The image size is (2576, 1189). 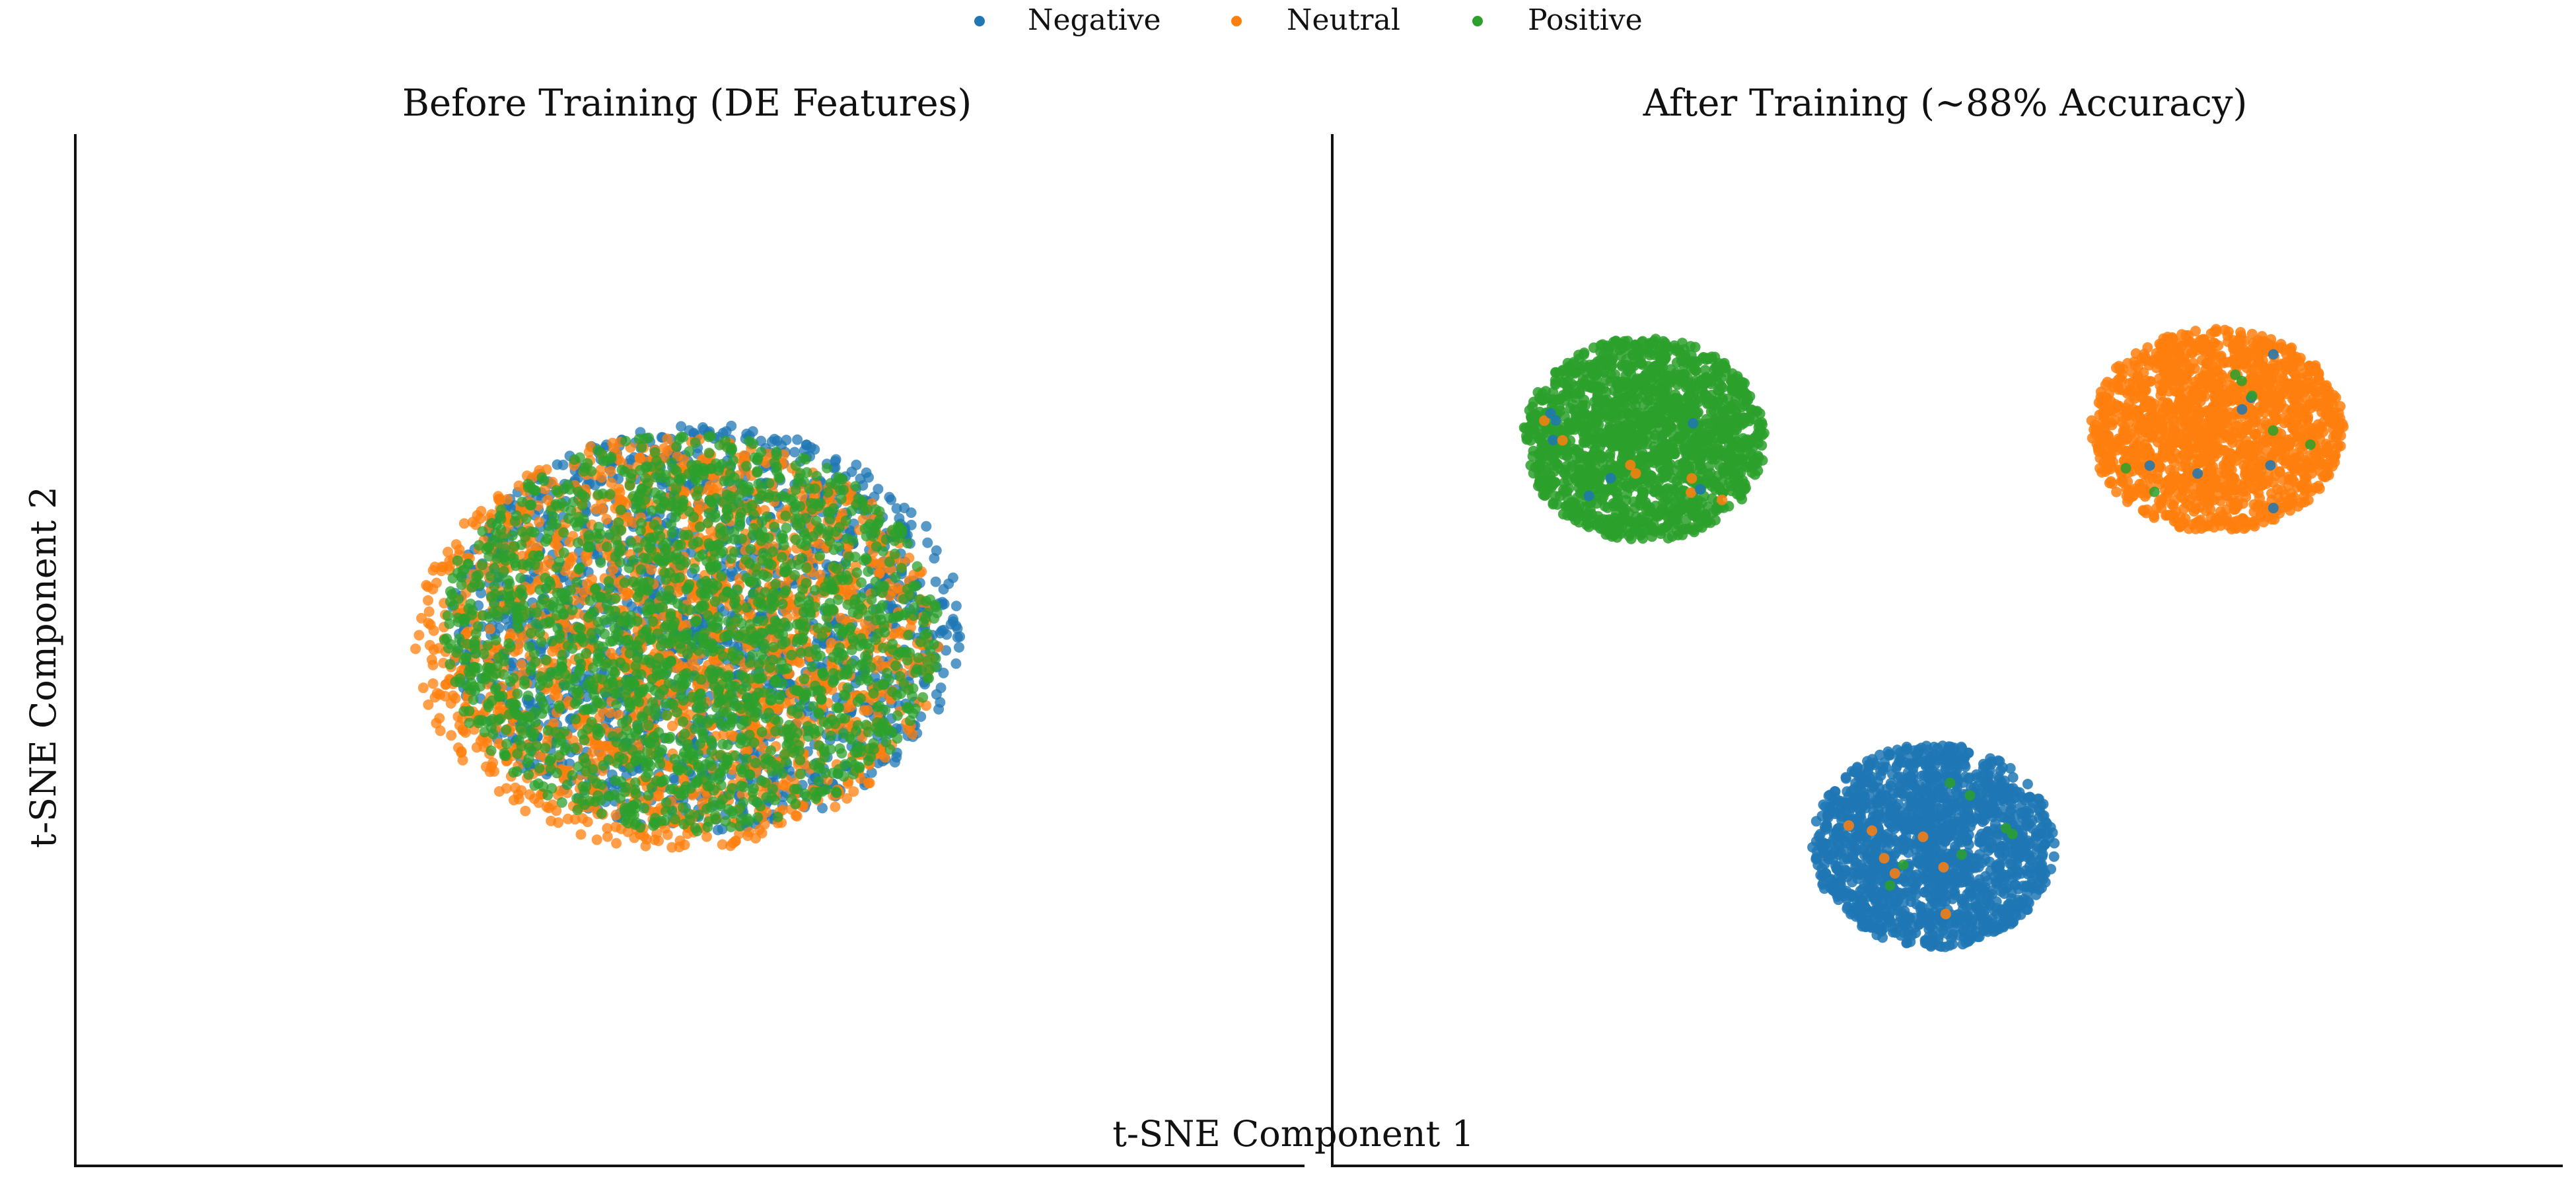 I want to click on legend-marker-positive, so click(x=1478, y=21).